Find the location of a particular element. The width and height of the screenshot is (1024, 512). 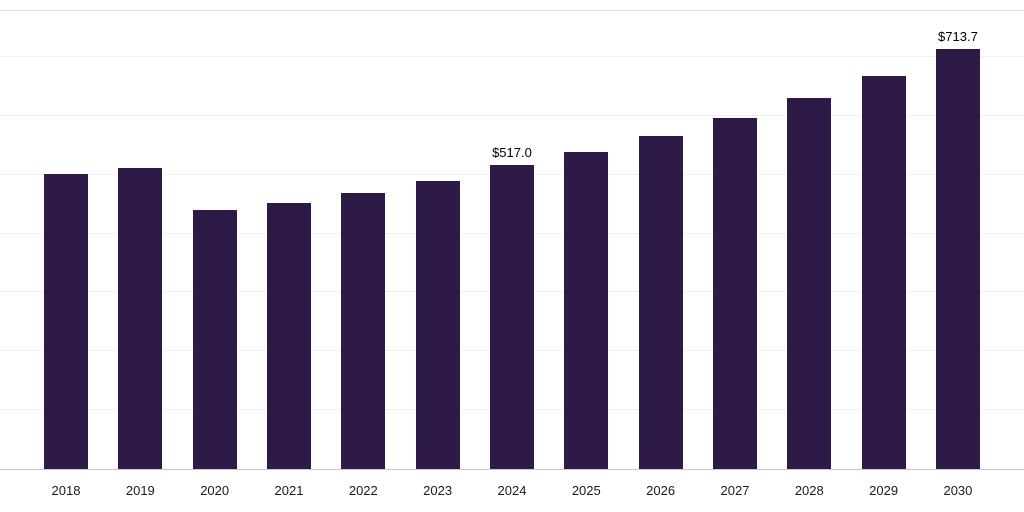

gridline-top is located at coordinates (512, 10).